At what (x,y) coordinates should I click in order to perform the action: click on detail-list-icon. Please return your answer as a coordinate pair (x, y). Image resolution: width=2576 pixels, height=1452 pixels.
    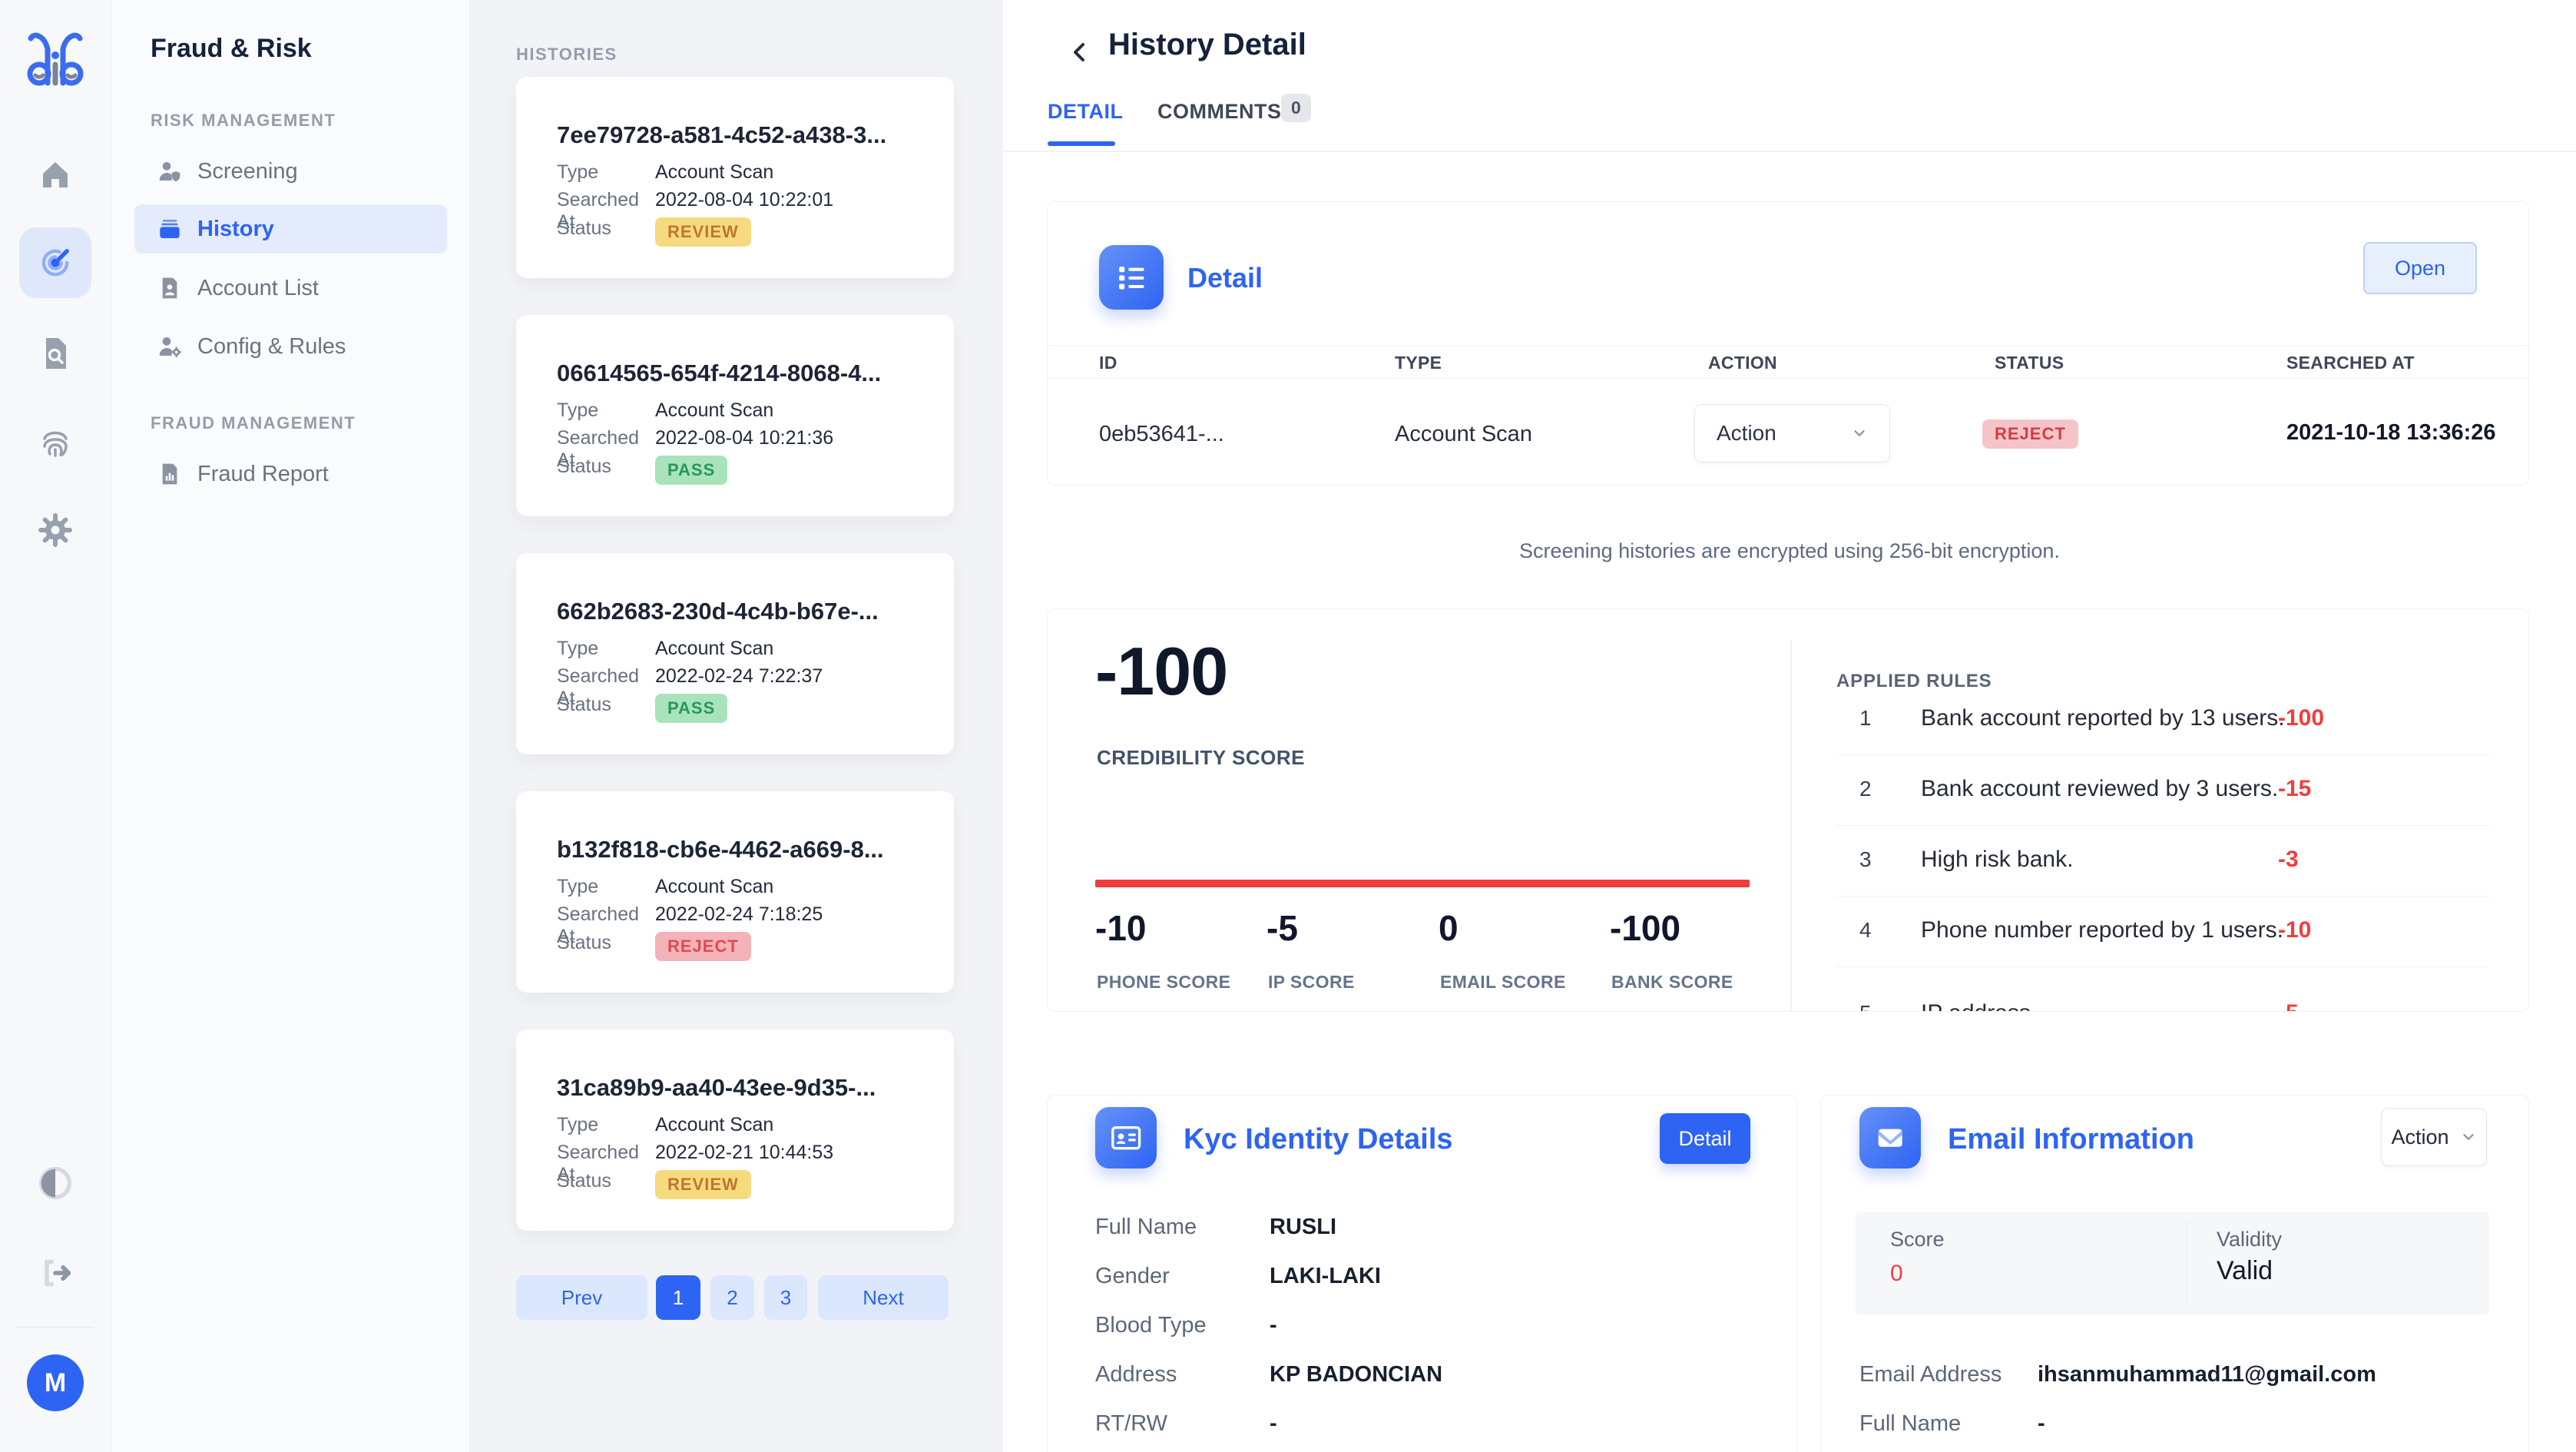
    Looking at the image, I should click on (1131, 277).